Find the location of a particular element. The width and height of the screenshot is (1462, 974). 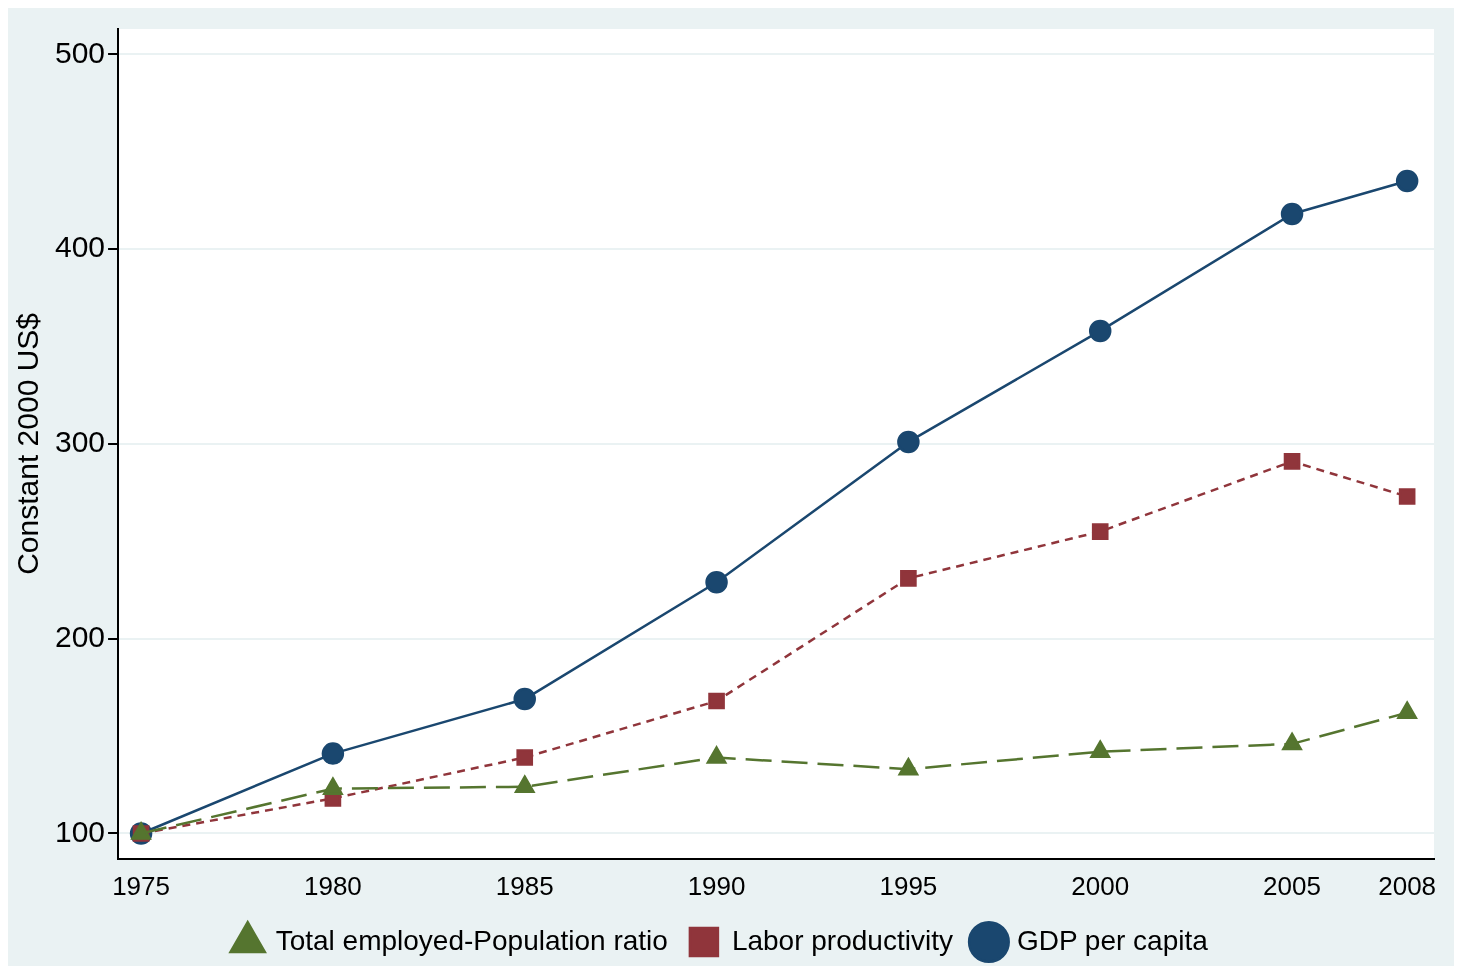

x-tick-label: 2008 is located at coordinates (1407, 885).